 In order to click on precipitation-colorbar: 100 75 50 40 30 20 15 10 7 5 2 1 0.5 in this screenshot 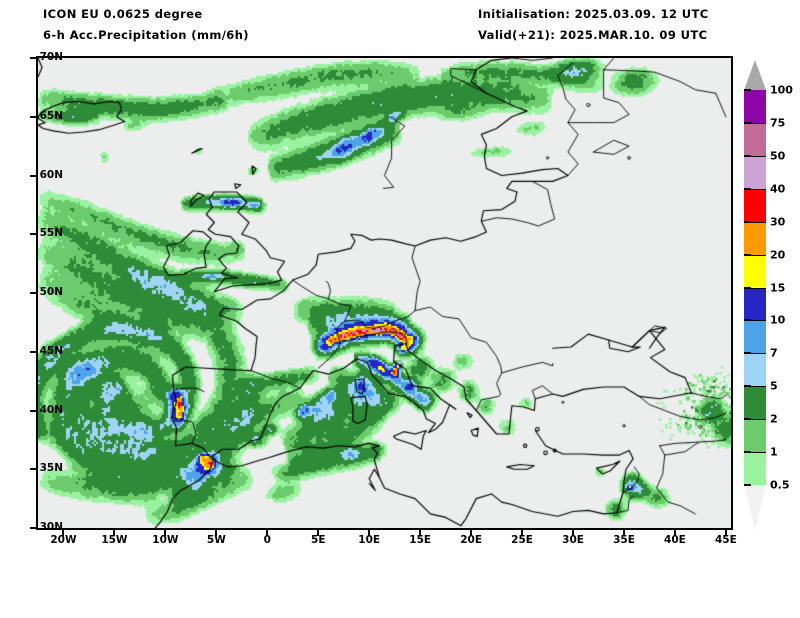, I will do `click(772, 295)`.